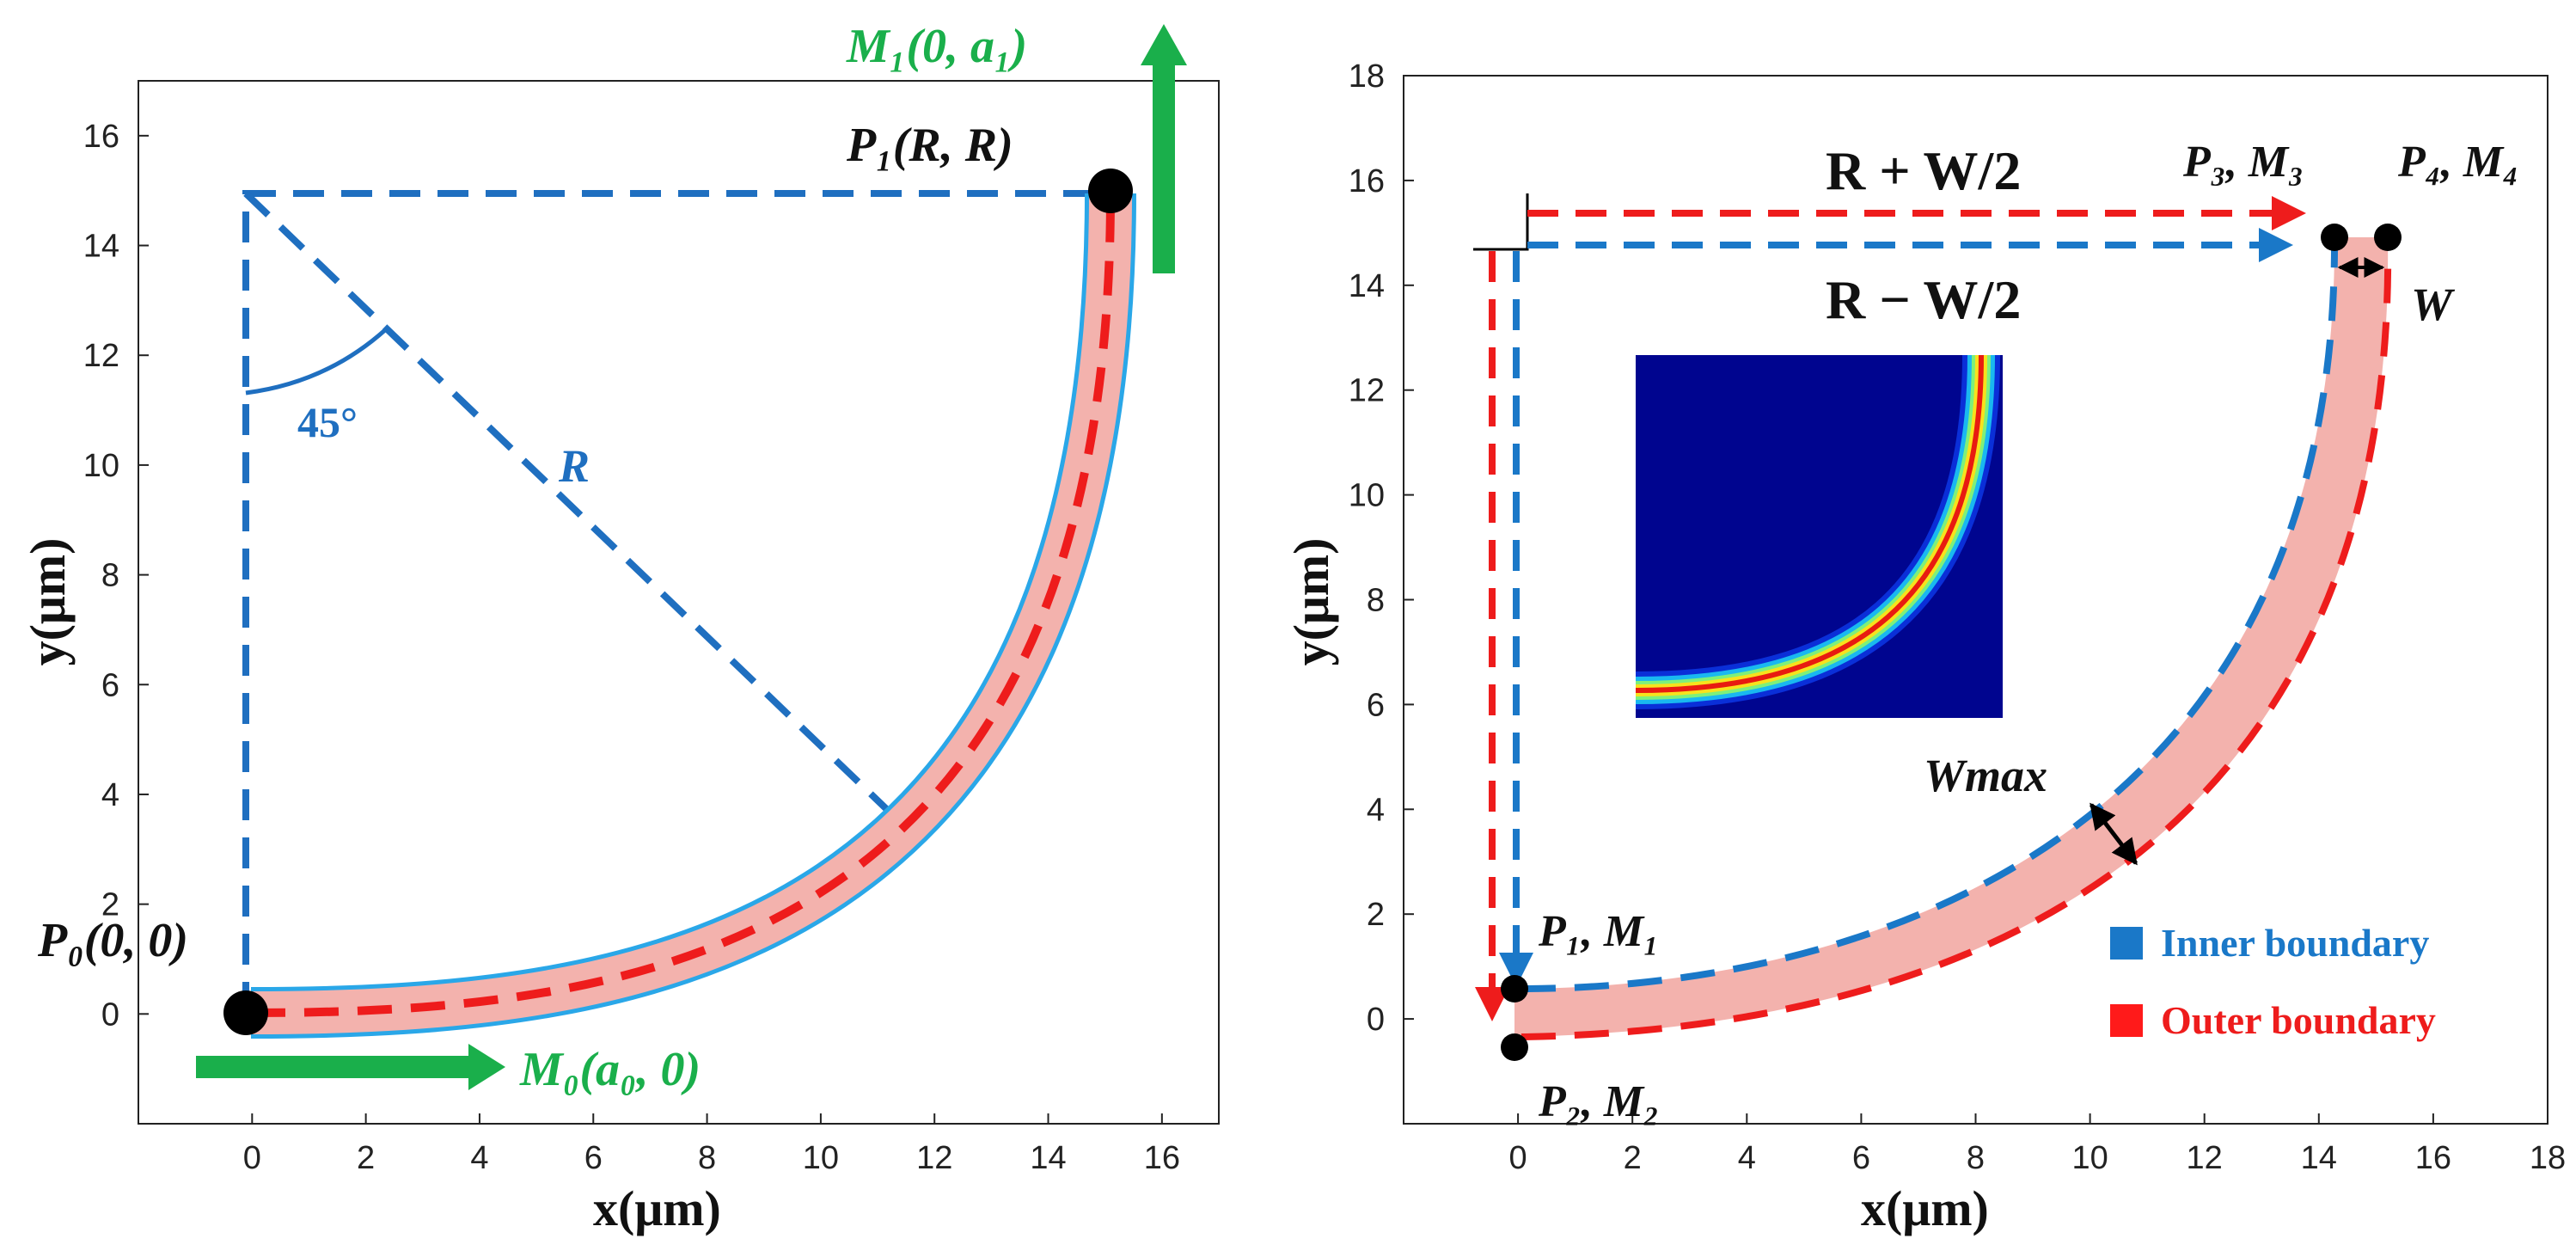 Image resolution: width=2576 pixels, height=1257 pixels. Describe the element at coordinates (1925, 1208) in the screenshot. I see `right-x-label: x(μm)` at that location.